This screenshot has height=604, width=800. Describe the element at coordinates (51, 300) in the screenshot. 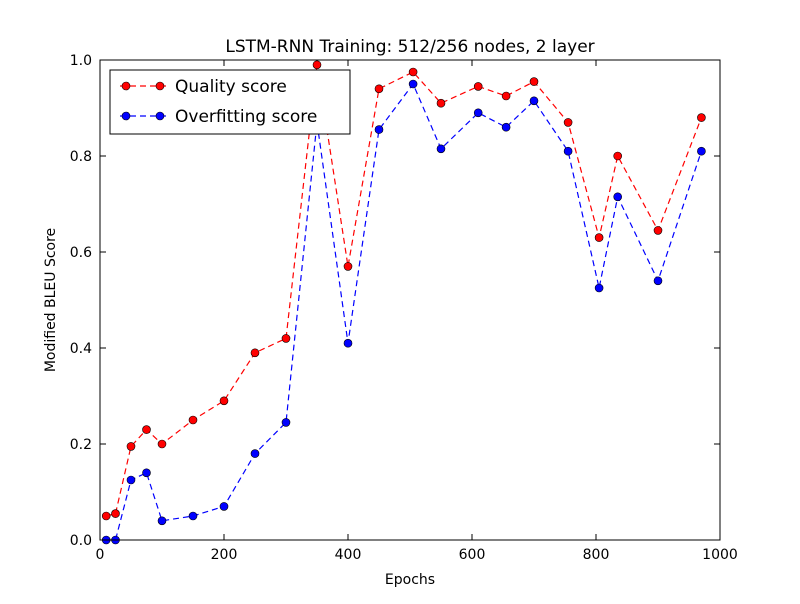

I see `y-axis-label: Modified BLEU Score` at that location.